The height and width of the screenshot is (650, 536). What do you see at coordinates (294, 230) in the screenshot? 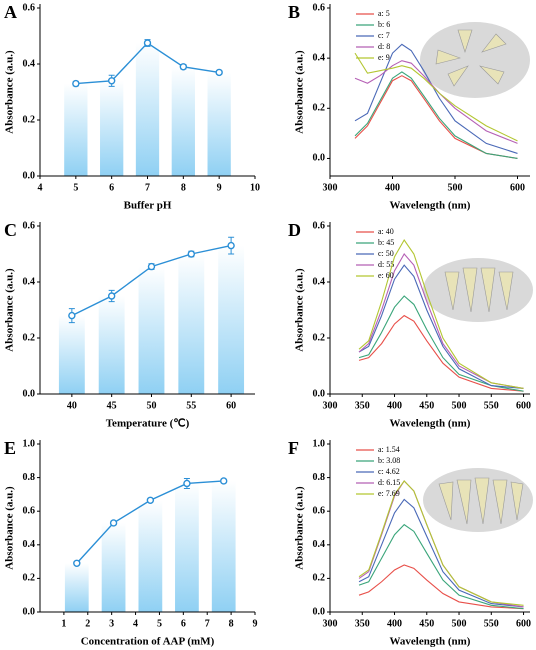
I see `panel-letter: D` at bounding box center [294, 230].